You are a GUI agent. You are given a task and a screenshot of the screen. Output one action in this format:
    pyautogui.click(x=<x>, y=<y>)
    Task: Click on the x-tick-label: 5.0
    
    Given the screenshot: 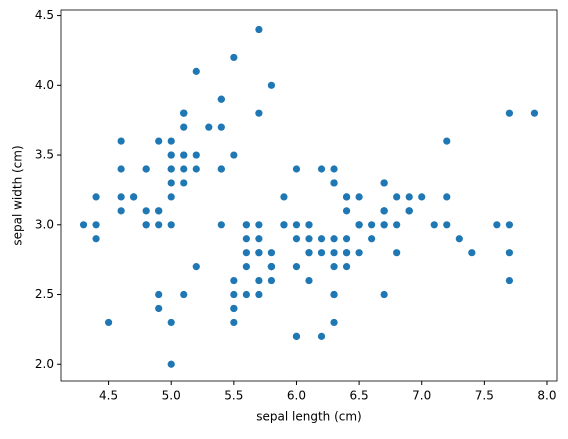 What is the action you would take?
    pyautogui.click(x=171, y=396)
    